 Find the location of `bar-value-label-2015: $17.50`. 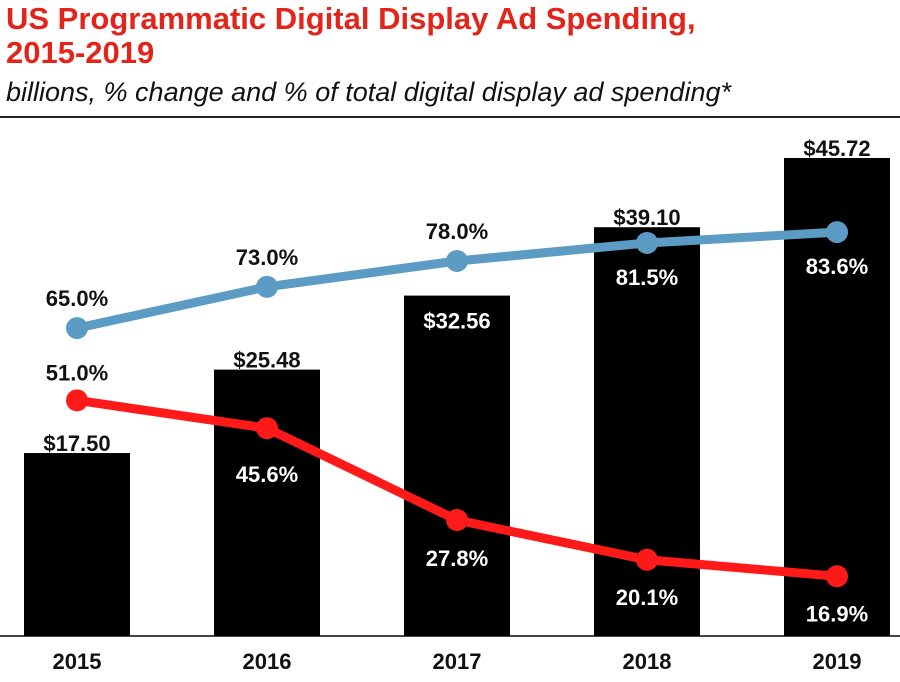

bar-value-label-2015: $17.50 is located at coordinates (76, 443).